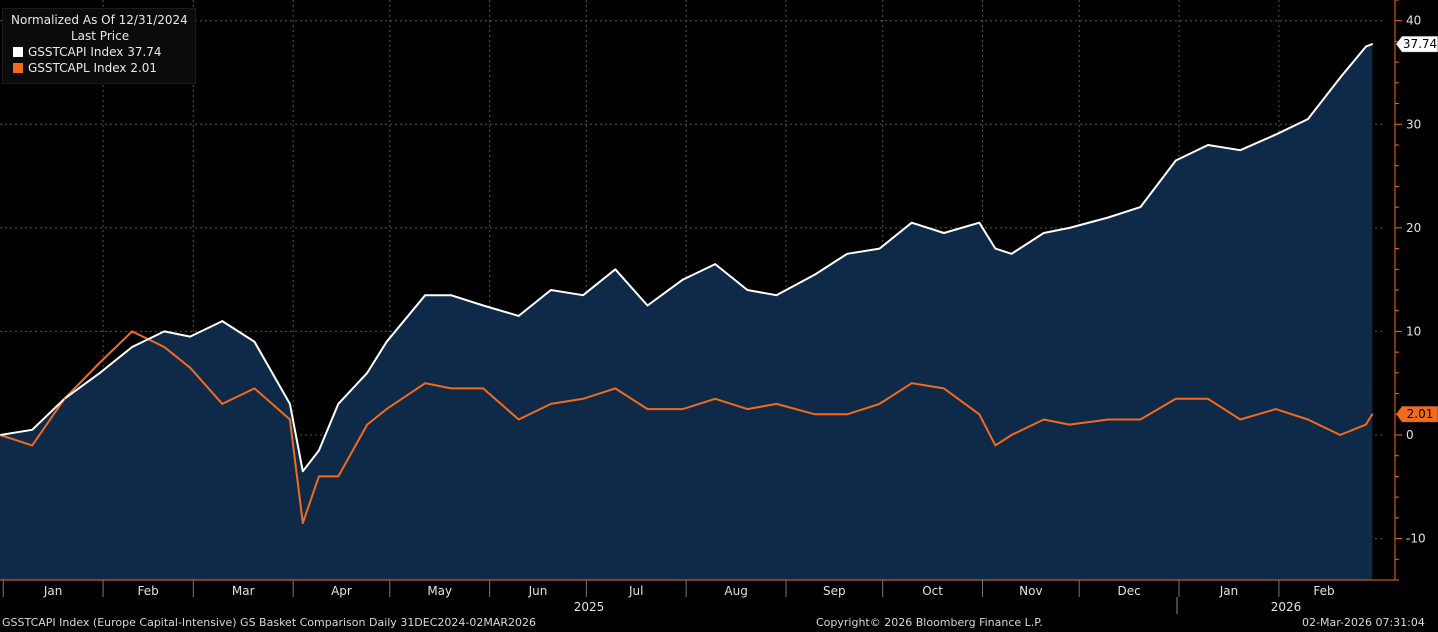 This screenshot has width=1438, height=632. I want to click on legend-normalized-label: Normalized As Of 12/31/2024, so click(99, 20).